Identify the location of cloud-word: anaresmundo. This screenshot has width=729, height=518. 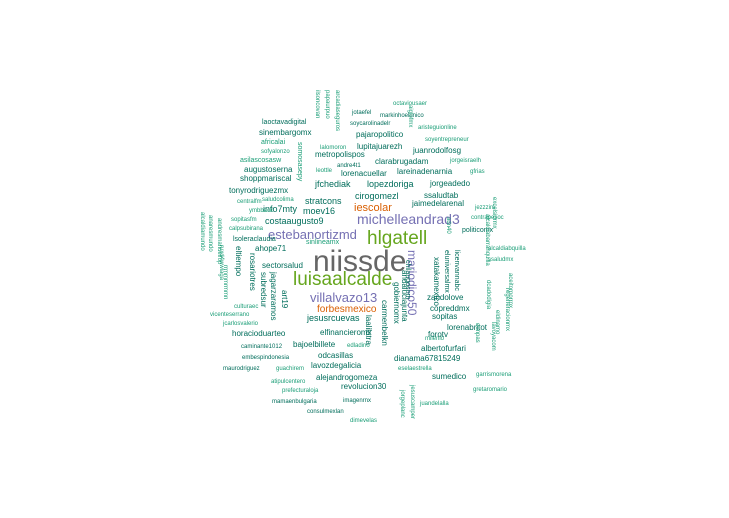
(210, 233).